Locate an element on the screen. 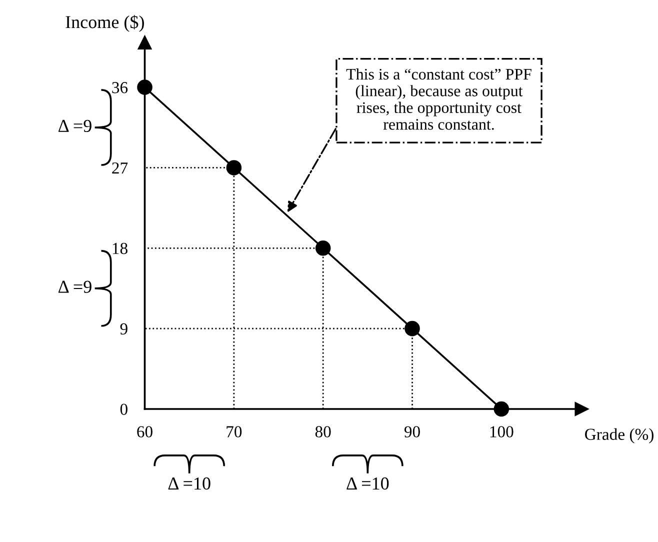  y-tick-label: 9 is located at coordinates (124, 329).